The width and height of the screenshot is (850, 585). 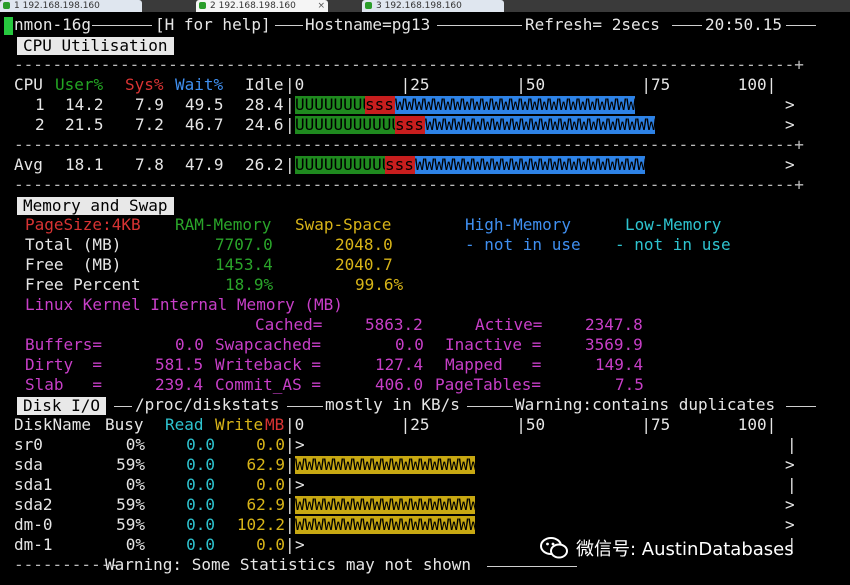 What do you see at coordinates (33, 484) in the screenshot?
I see `disk-name: sda1` at bounding box center [33, 484].